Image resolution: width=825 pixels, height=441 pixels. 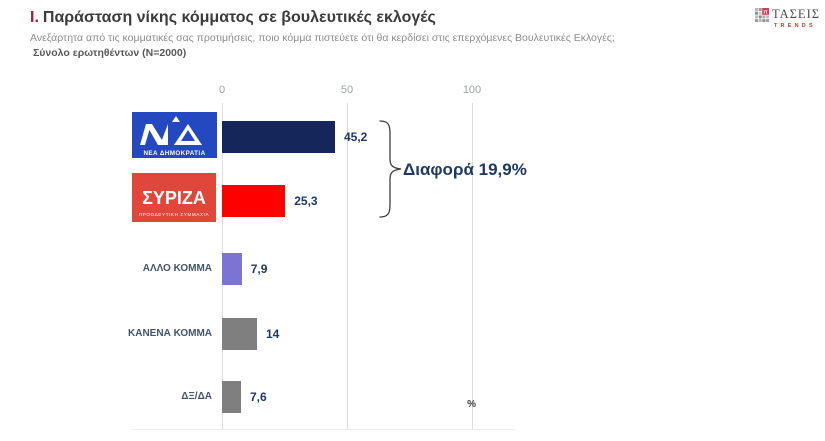 I want to click on section-number: Ι., so click(x=34, y=17).